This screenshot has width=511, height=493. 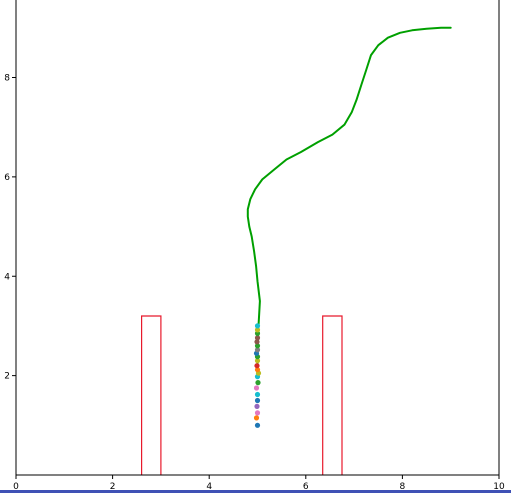 I want to click on y-tick-label-8: 8, so click(x=7, y=79).